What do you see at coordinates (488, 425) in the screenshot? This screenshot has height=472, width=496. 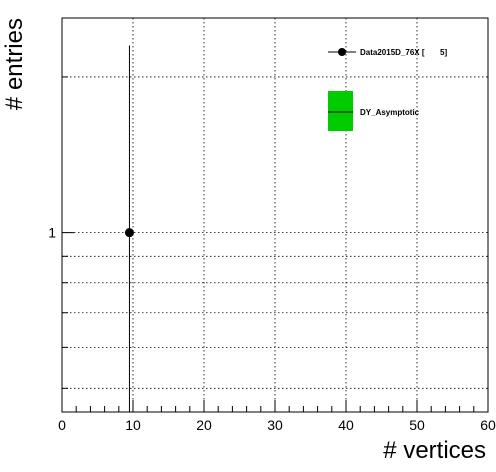 I see `x-tick-label: 60` at bounding box center [488, 425].